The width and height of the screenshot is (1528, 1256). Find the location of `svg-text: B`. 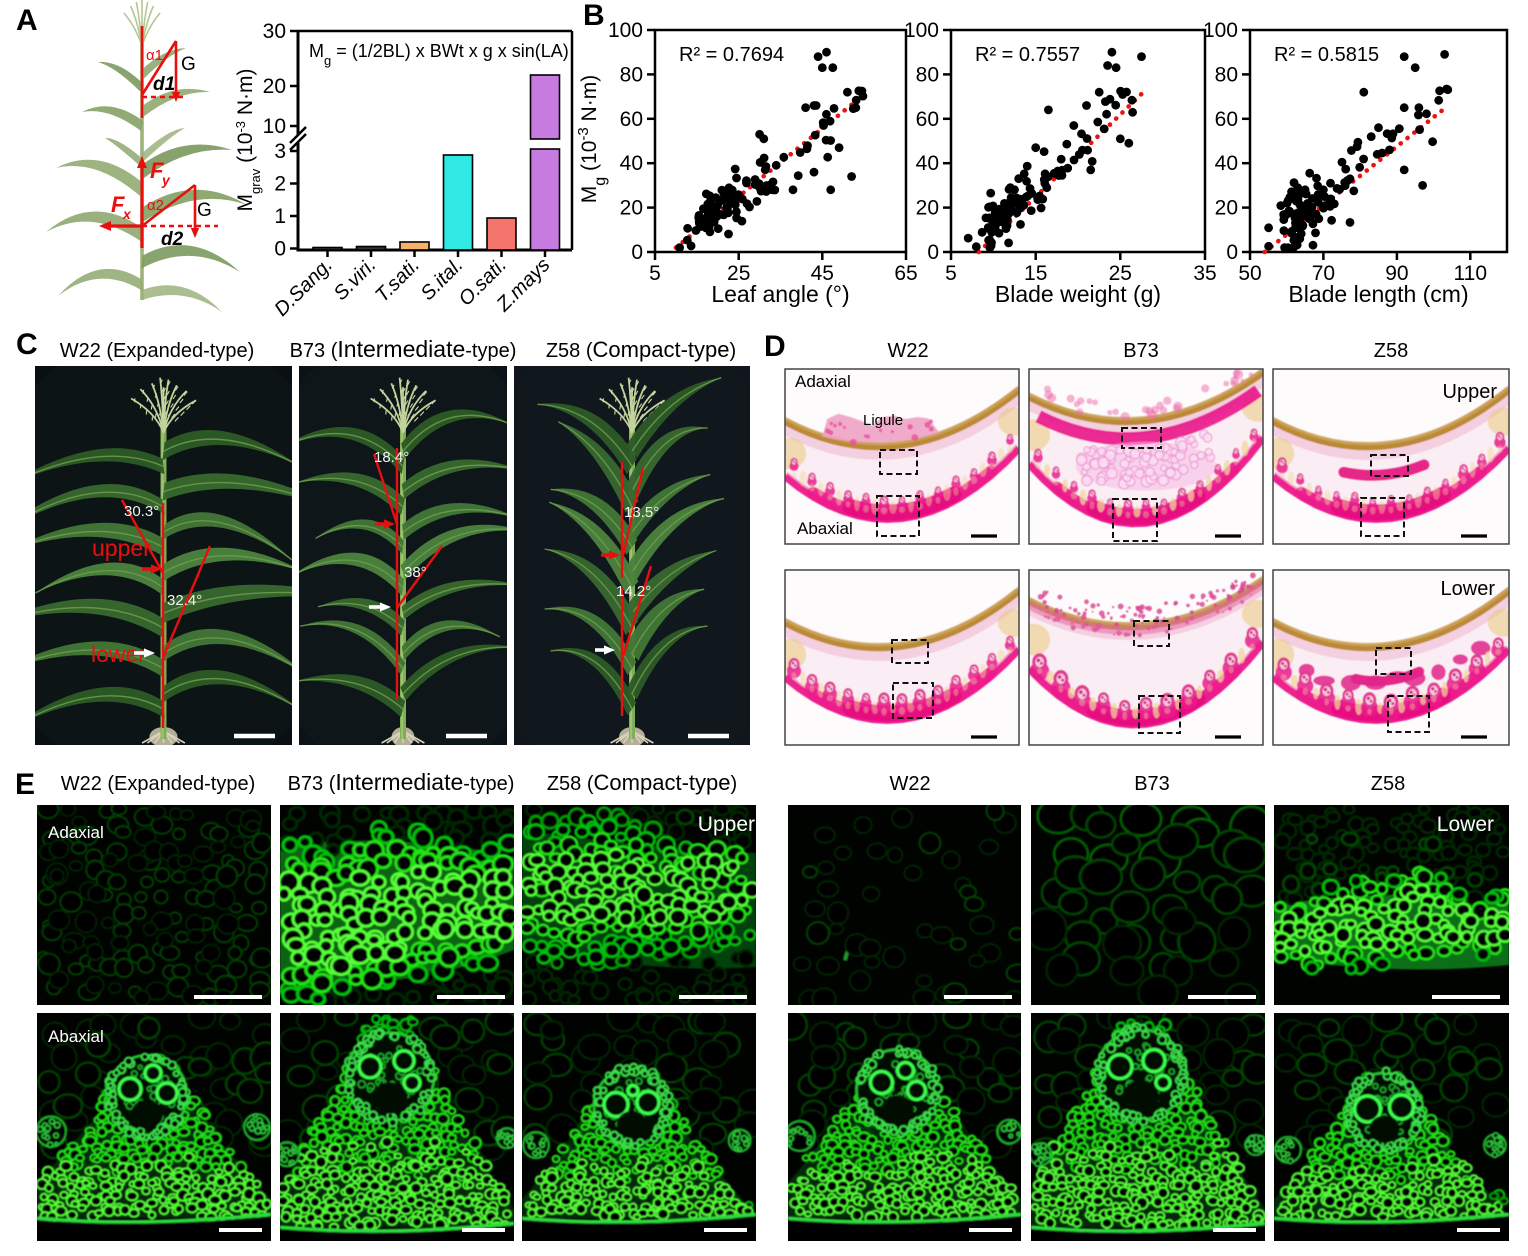

svg-text: B is located at coordinates (594, 16).